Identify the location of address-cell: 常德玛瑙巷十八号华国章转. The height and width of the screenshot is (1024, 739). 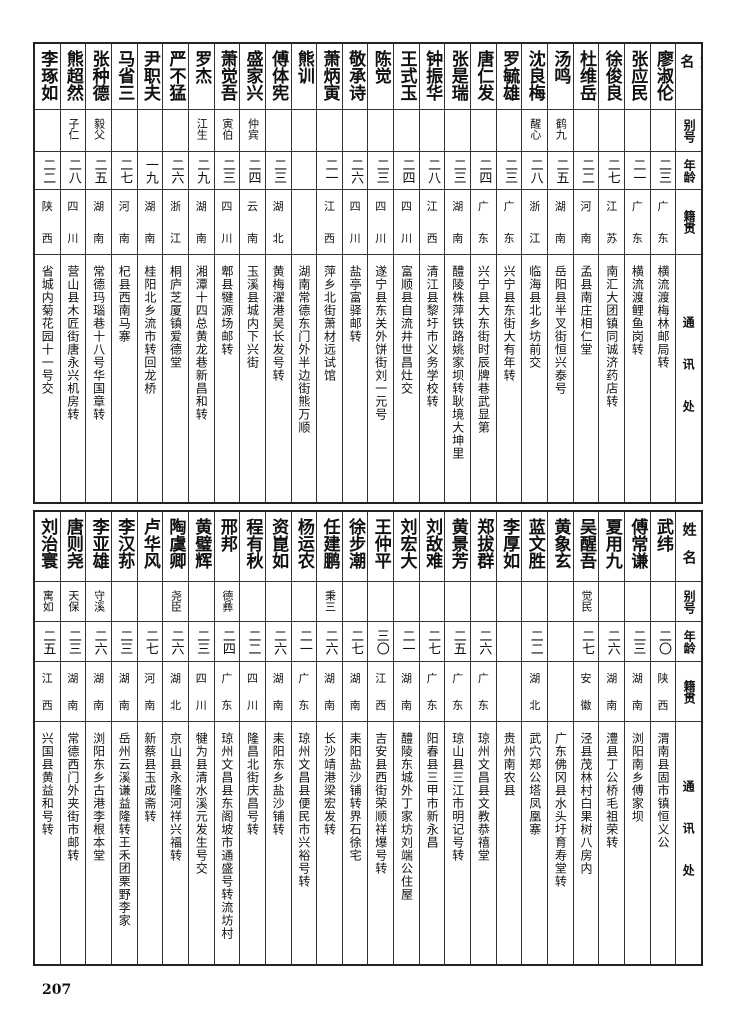
(98, 378).